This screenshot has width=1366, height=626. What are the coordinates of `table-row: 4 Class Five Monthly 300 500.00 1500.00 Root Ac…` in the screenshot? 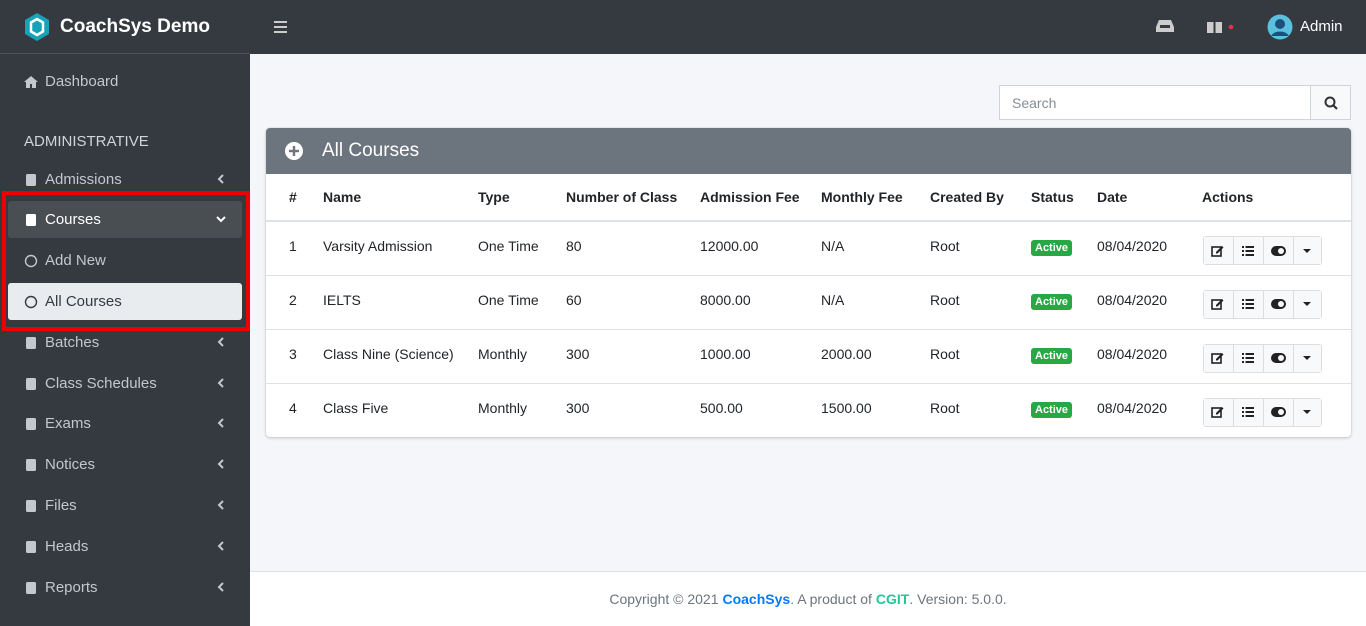 It's located at (808, 409).